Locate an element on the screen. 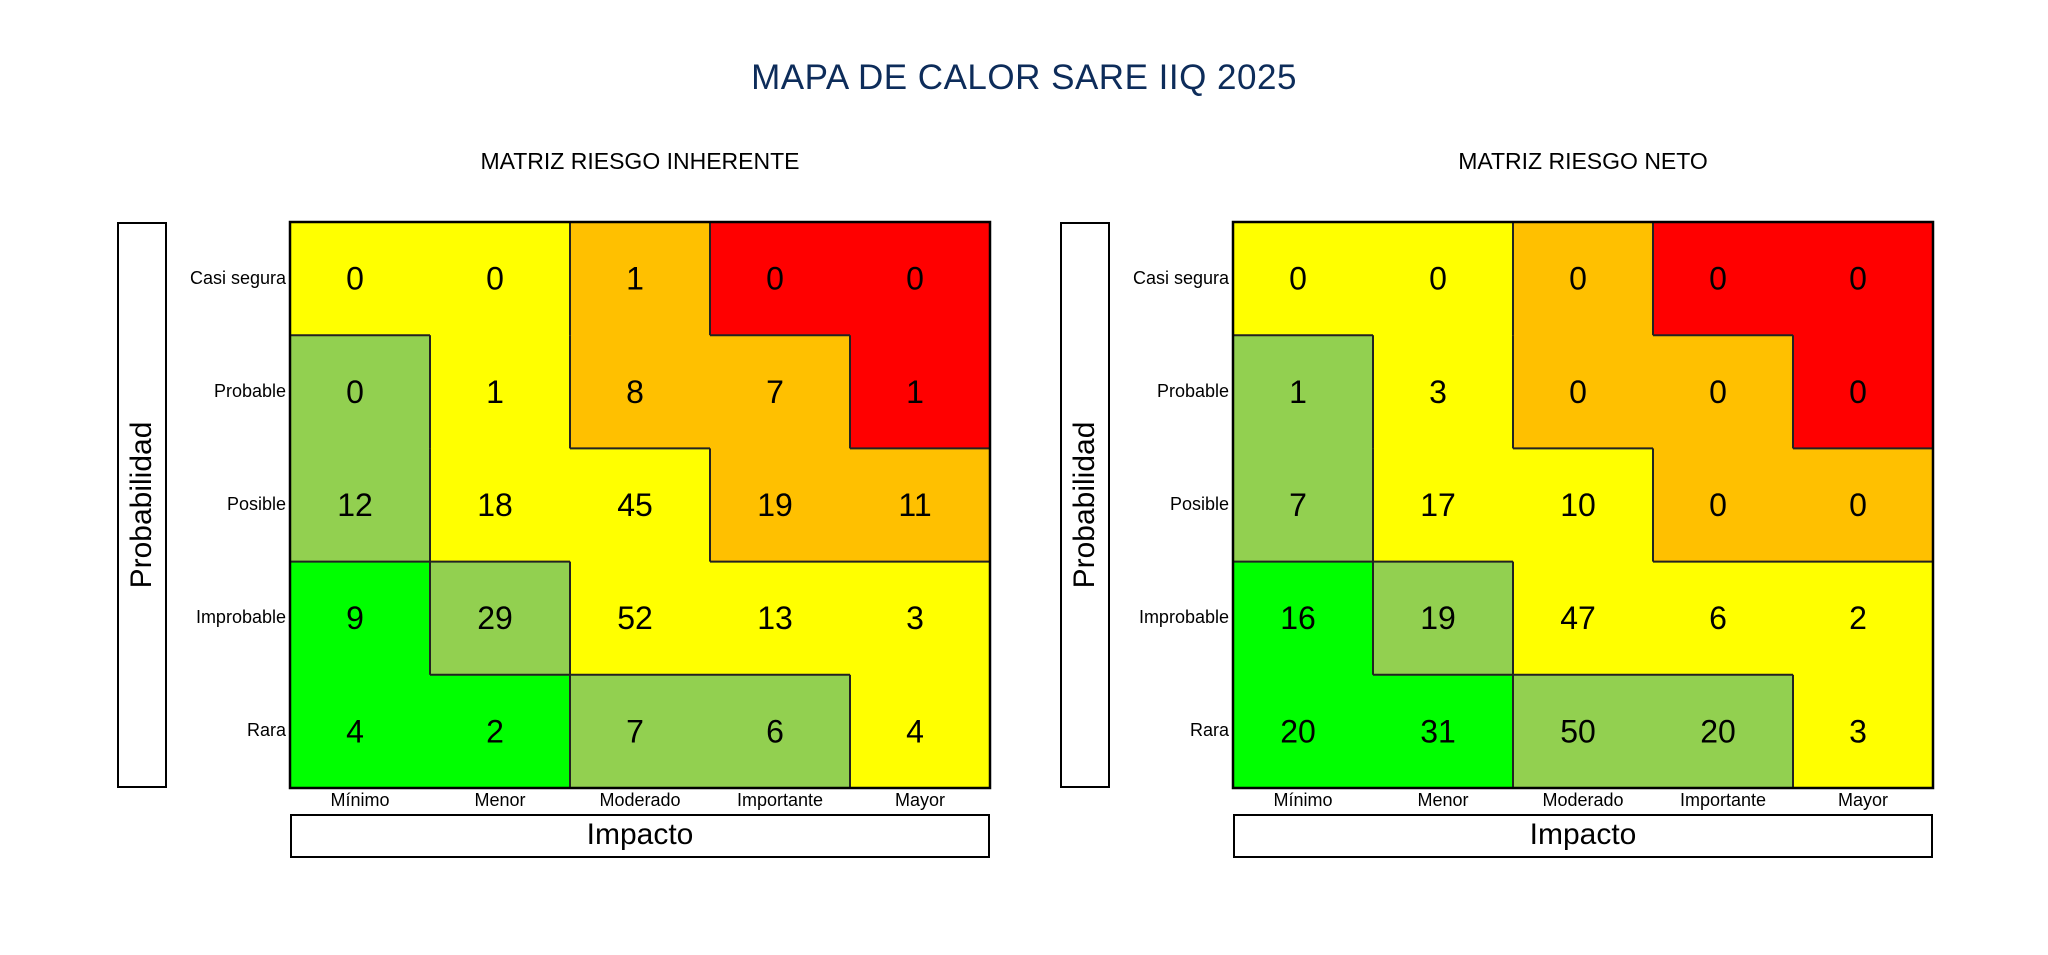 Image resolution: width=2048 pixels, height=955 pixels. heat-cell-r4-c2 is located at coordinates (1583, 731).